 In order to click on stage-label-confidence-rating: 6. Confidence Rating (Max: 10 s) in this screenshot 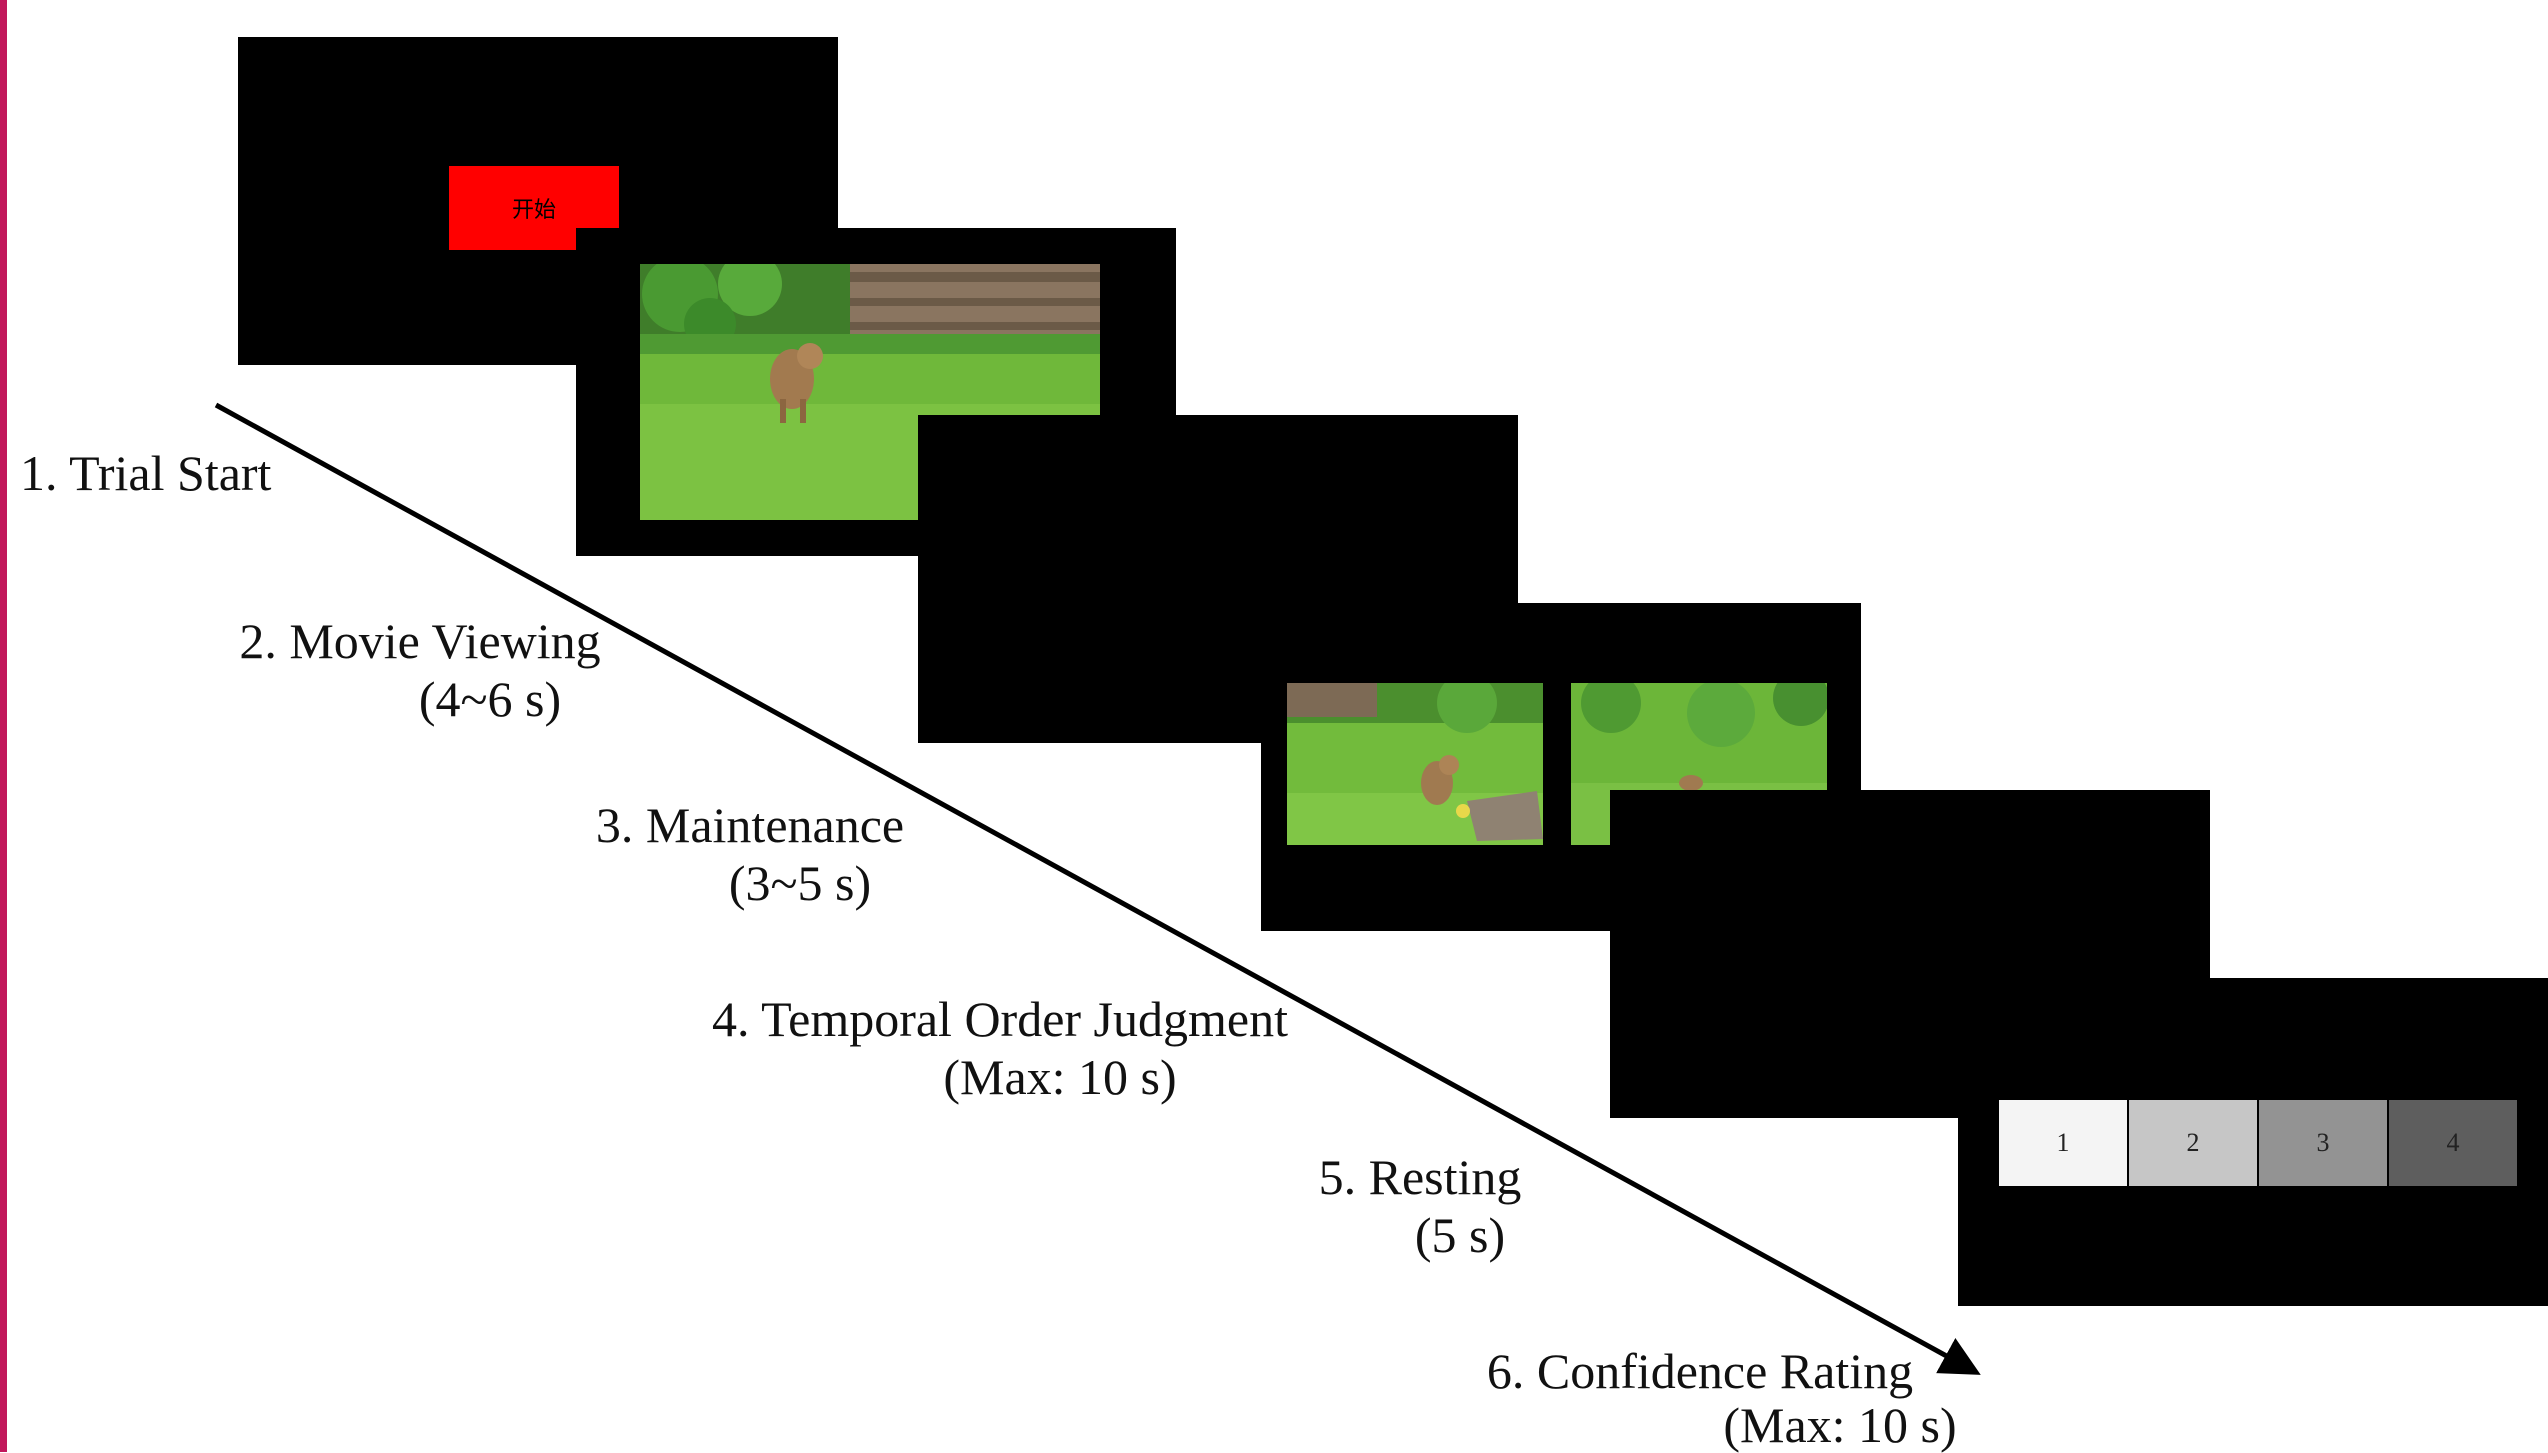, I will do `click(1703, 1397)`.